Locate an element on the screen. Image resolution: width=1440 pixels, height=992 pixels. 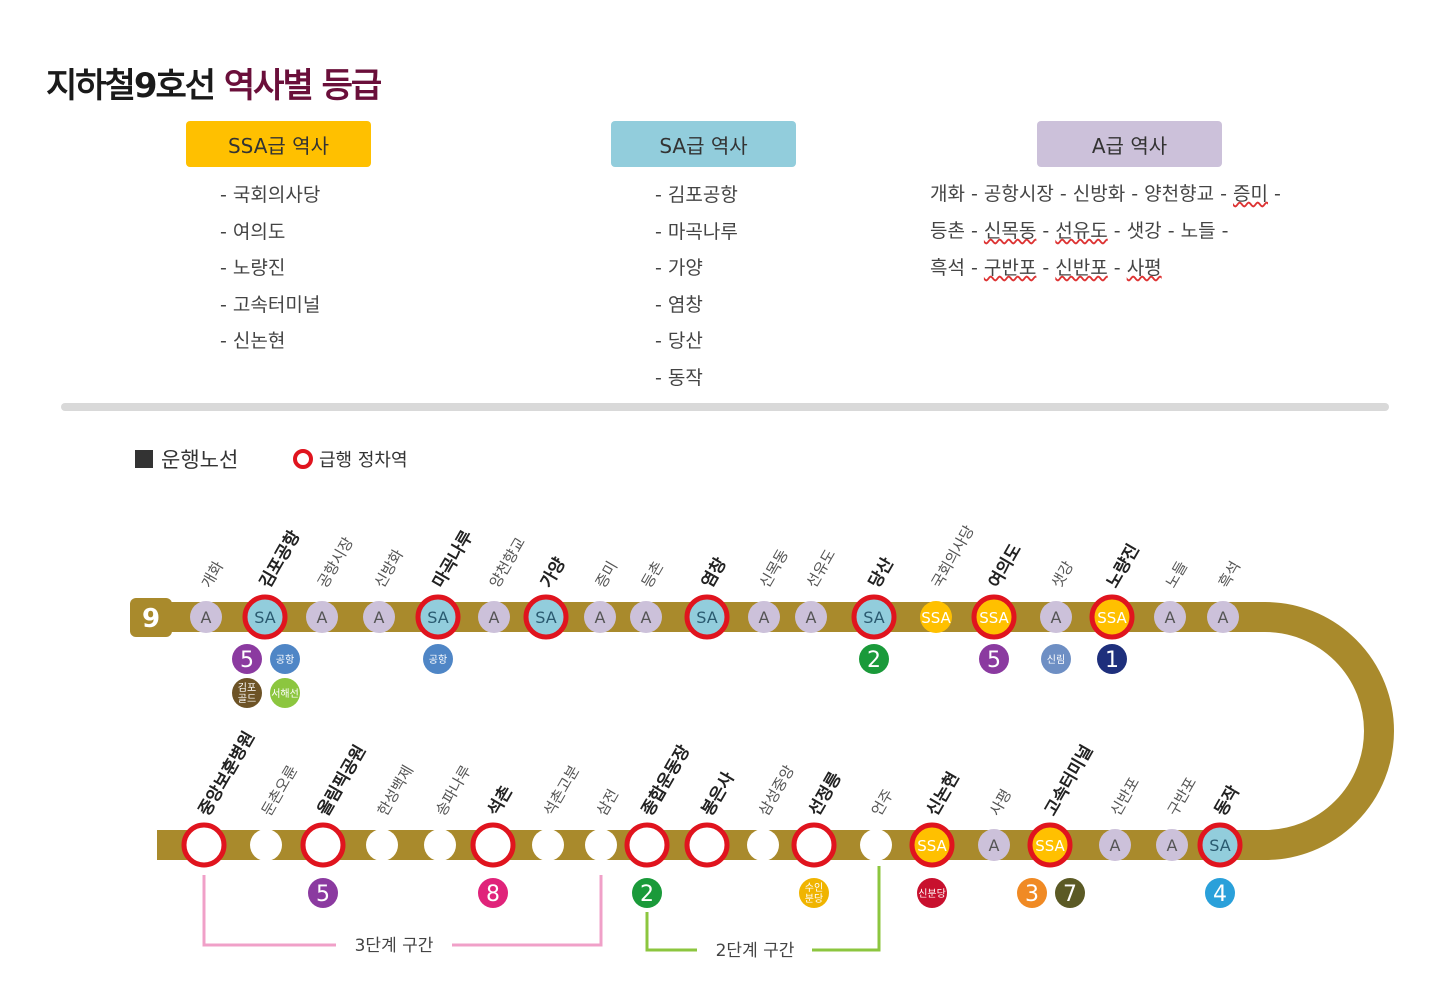
station-name: 염창 is located at coordinates (714, 572).